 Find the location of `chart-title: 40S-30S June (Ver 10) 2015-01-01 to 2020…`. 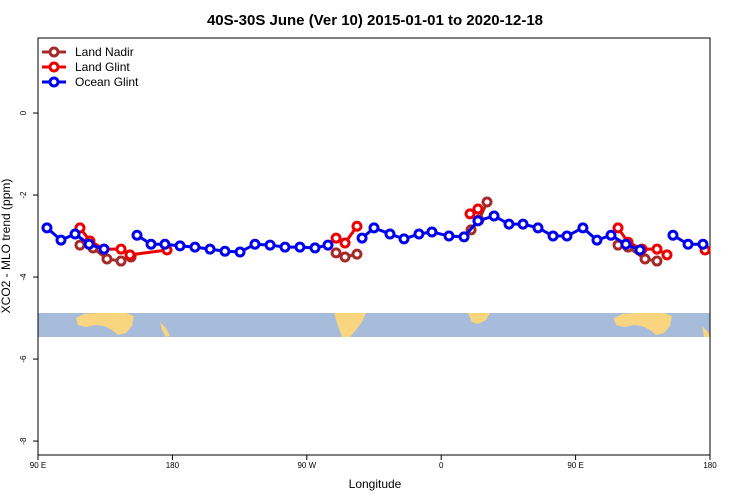

chart-title: 40S-30S June (Ver 10) 2015-01-01 to 2020… is located at coordinates (375, 20).